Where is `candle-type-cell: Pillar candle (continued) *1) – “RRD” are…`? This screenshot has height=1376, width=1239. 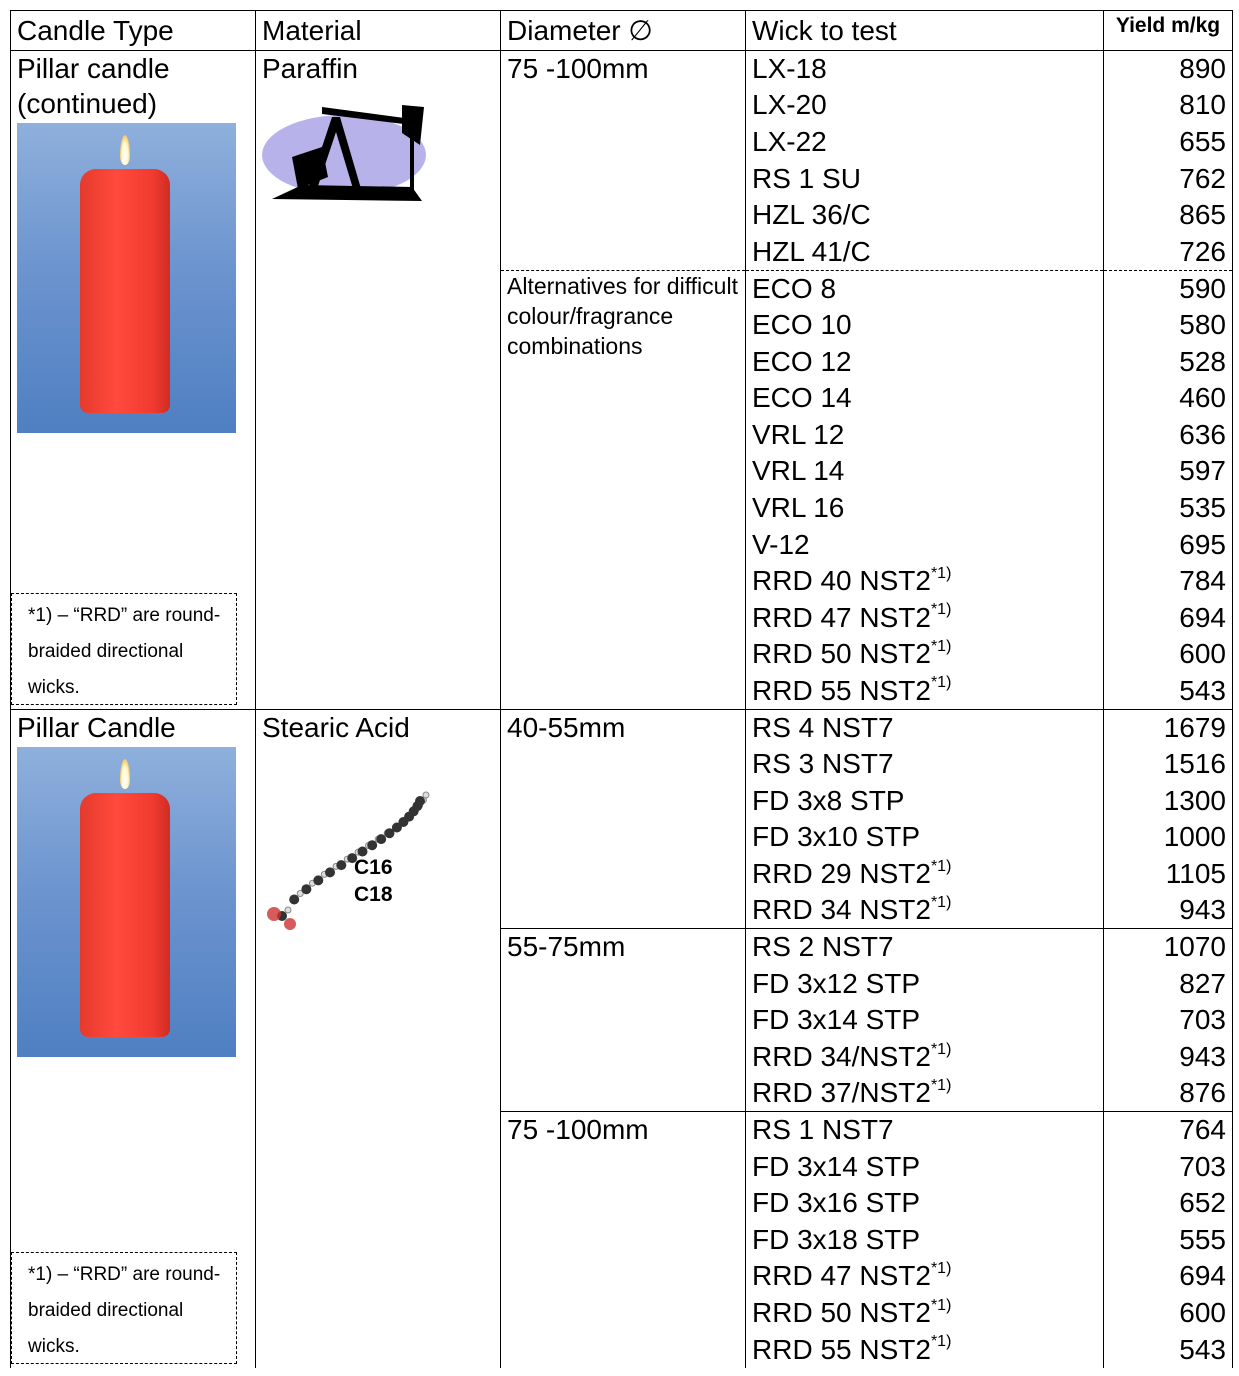
candle-type-cell: Pillar candle (continued) *1) – “RRD” are… is located at coordinates (133, 380).